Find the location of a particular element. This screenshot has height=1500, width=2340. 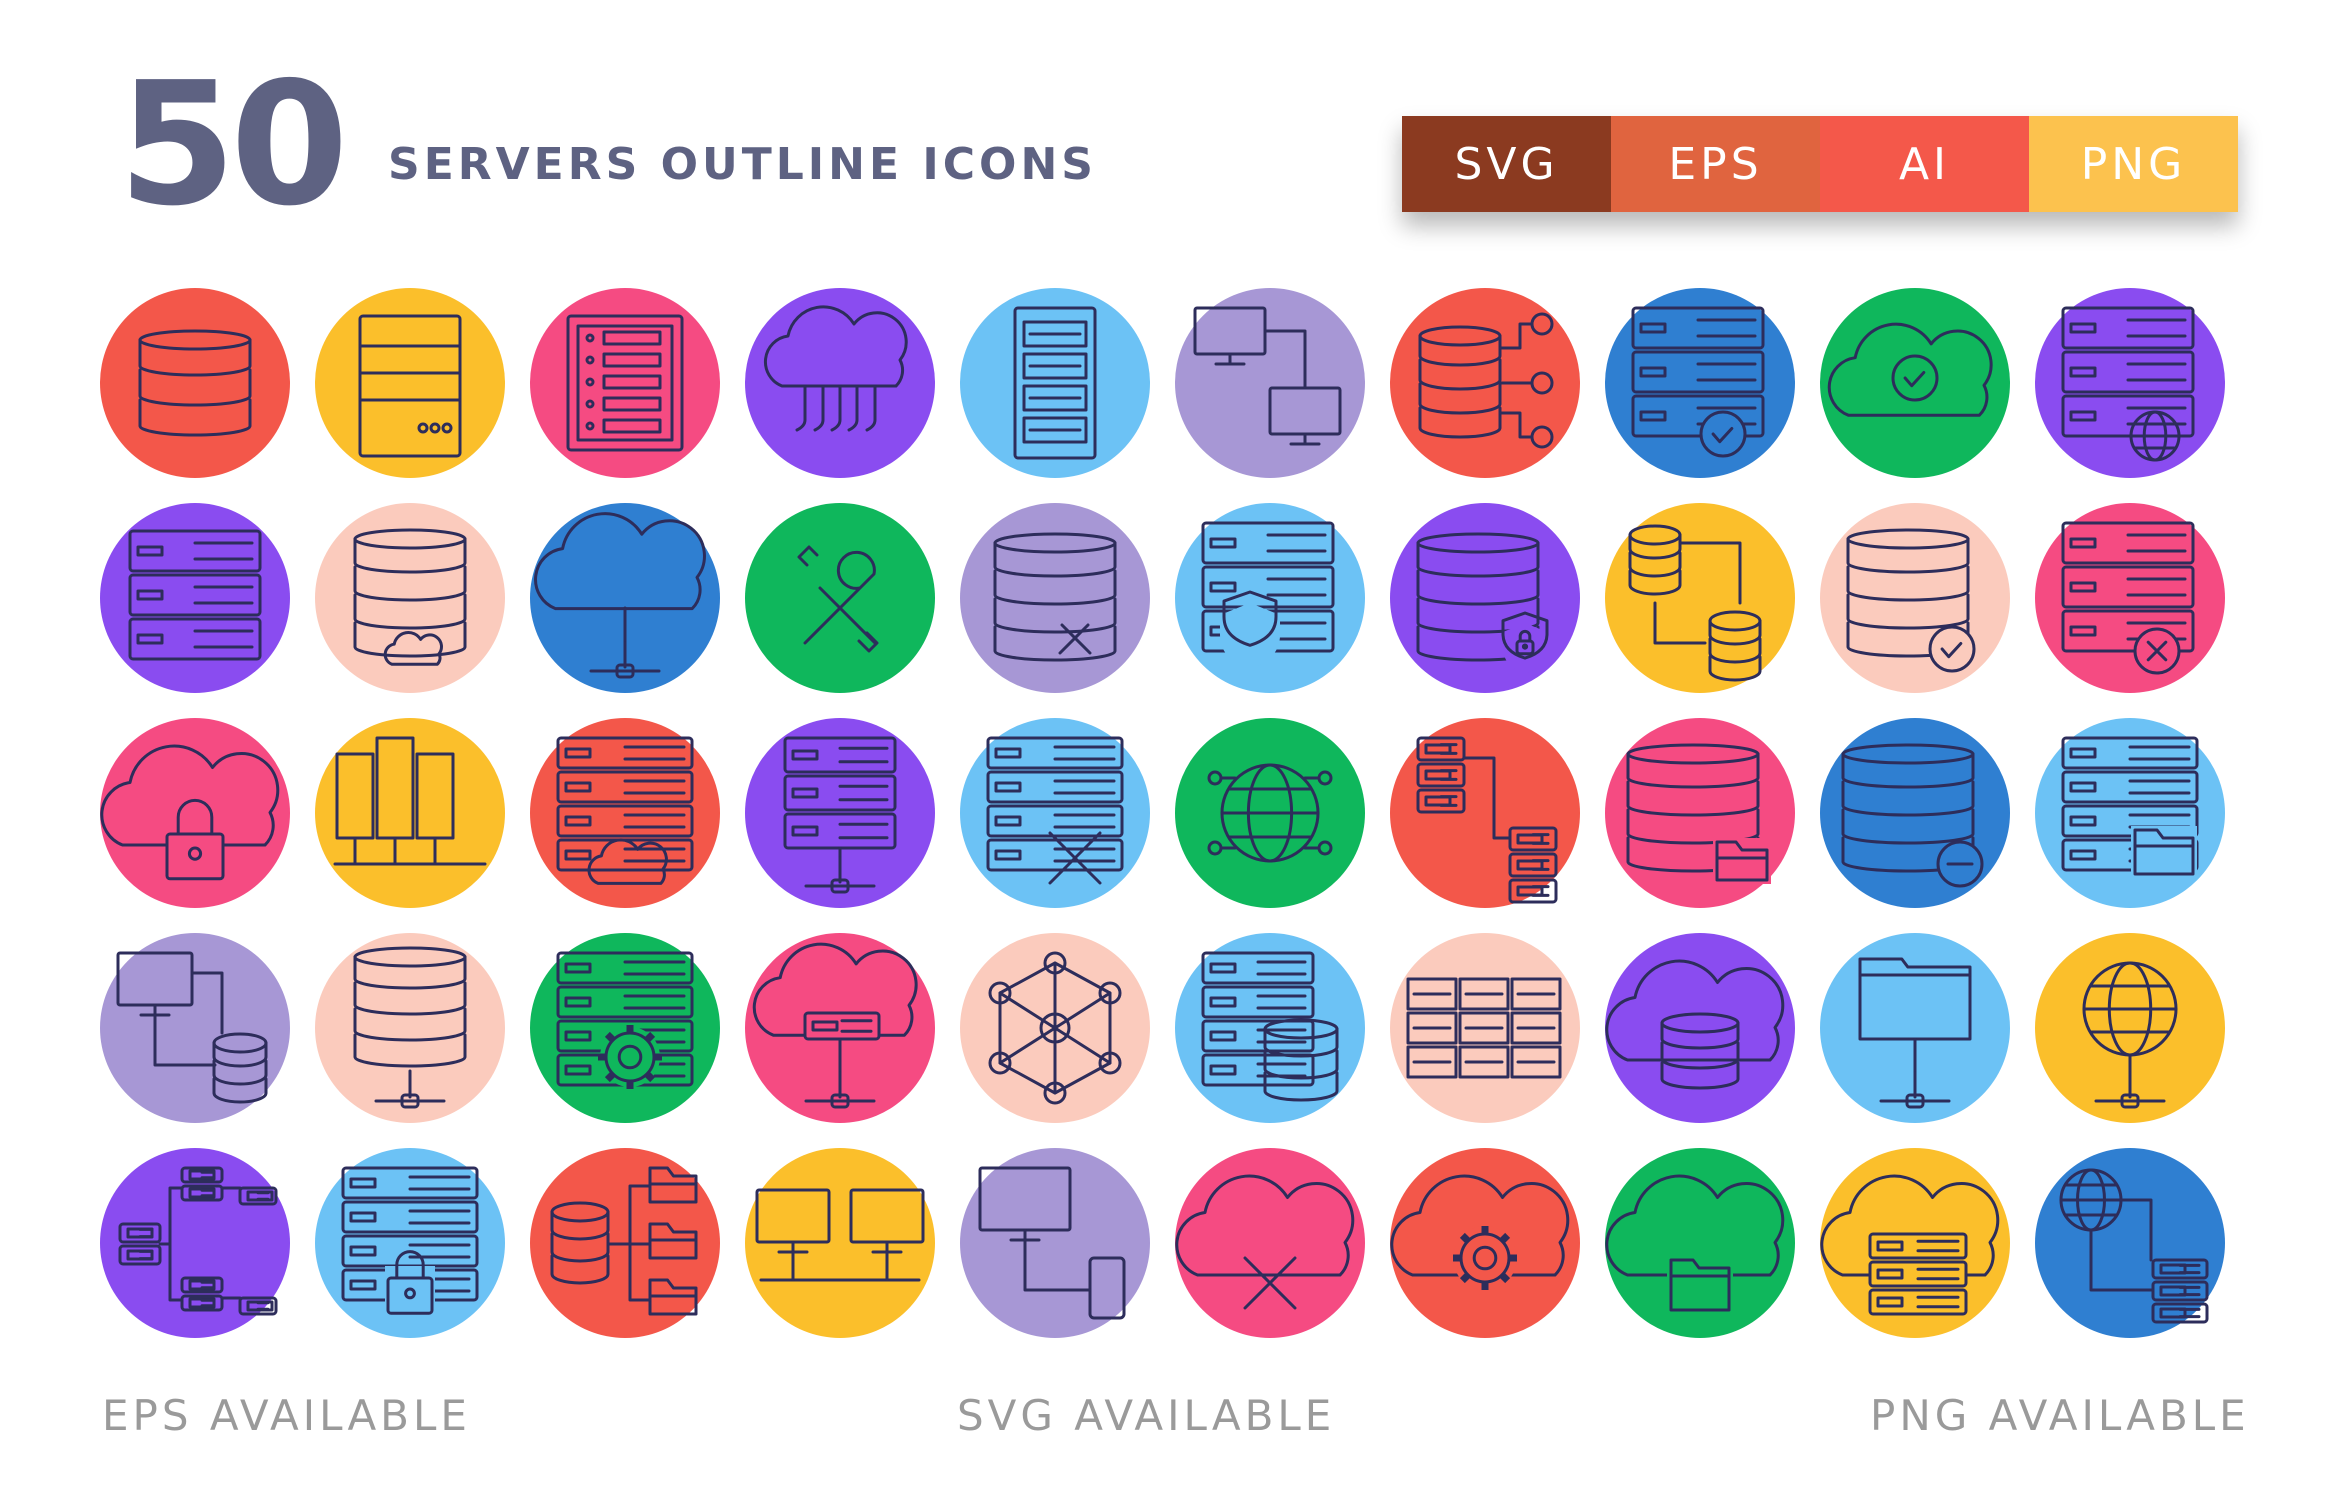

server-error-icon is located at coordinates (2130, 598).